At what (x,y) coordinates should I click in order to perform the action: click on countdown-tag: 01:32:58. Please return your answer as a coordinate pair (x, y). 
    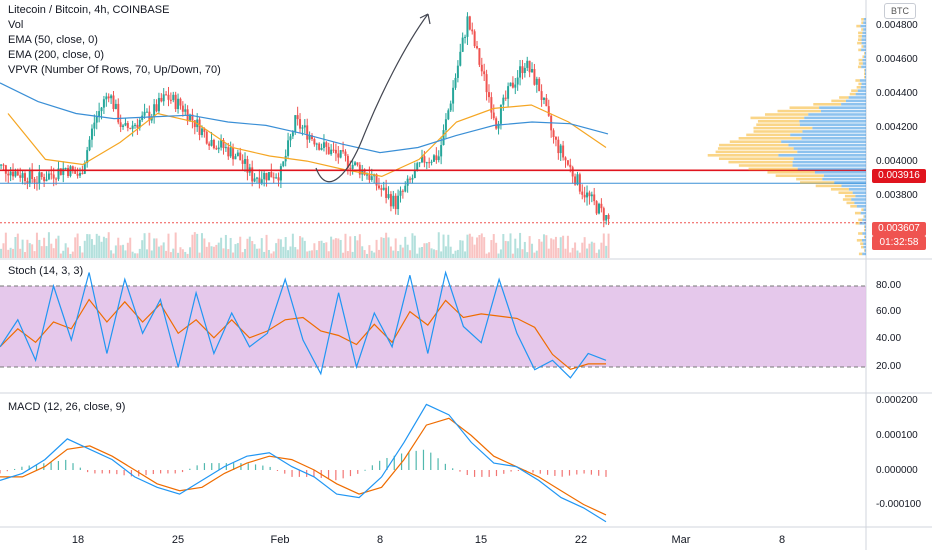
    Looking at the image, I should click on (899, 243).